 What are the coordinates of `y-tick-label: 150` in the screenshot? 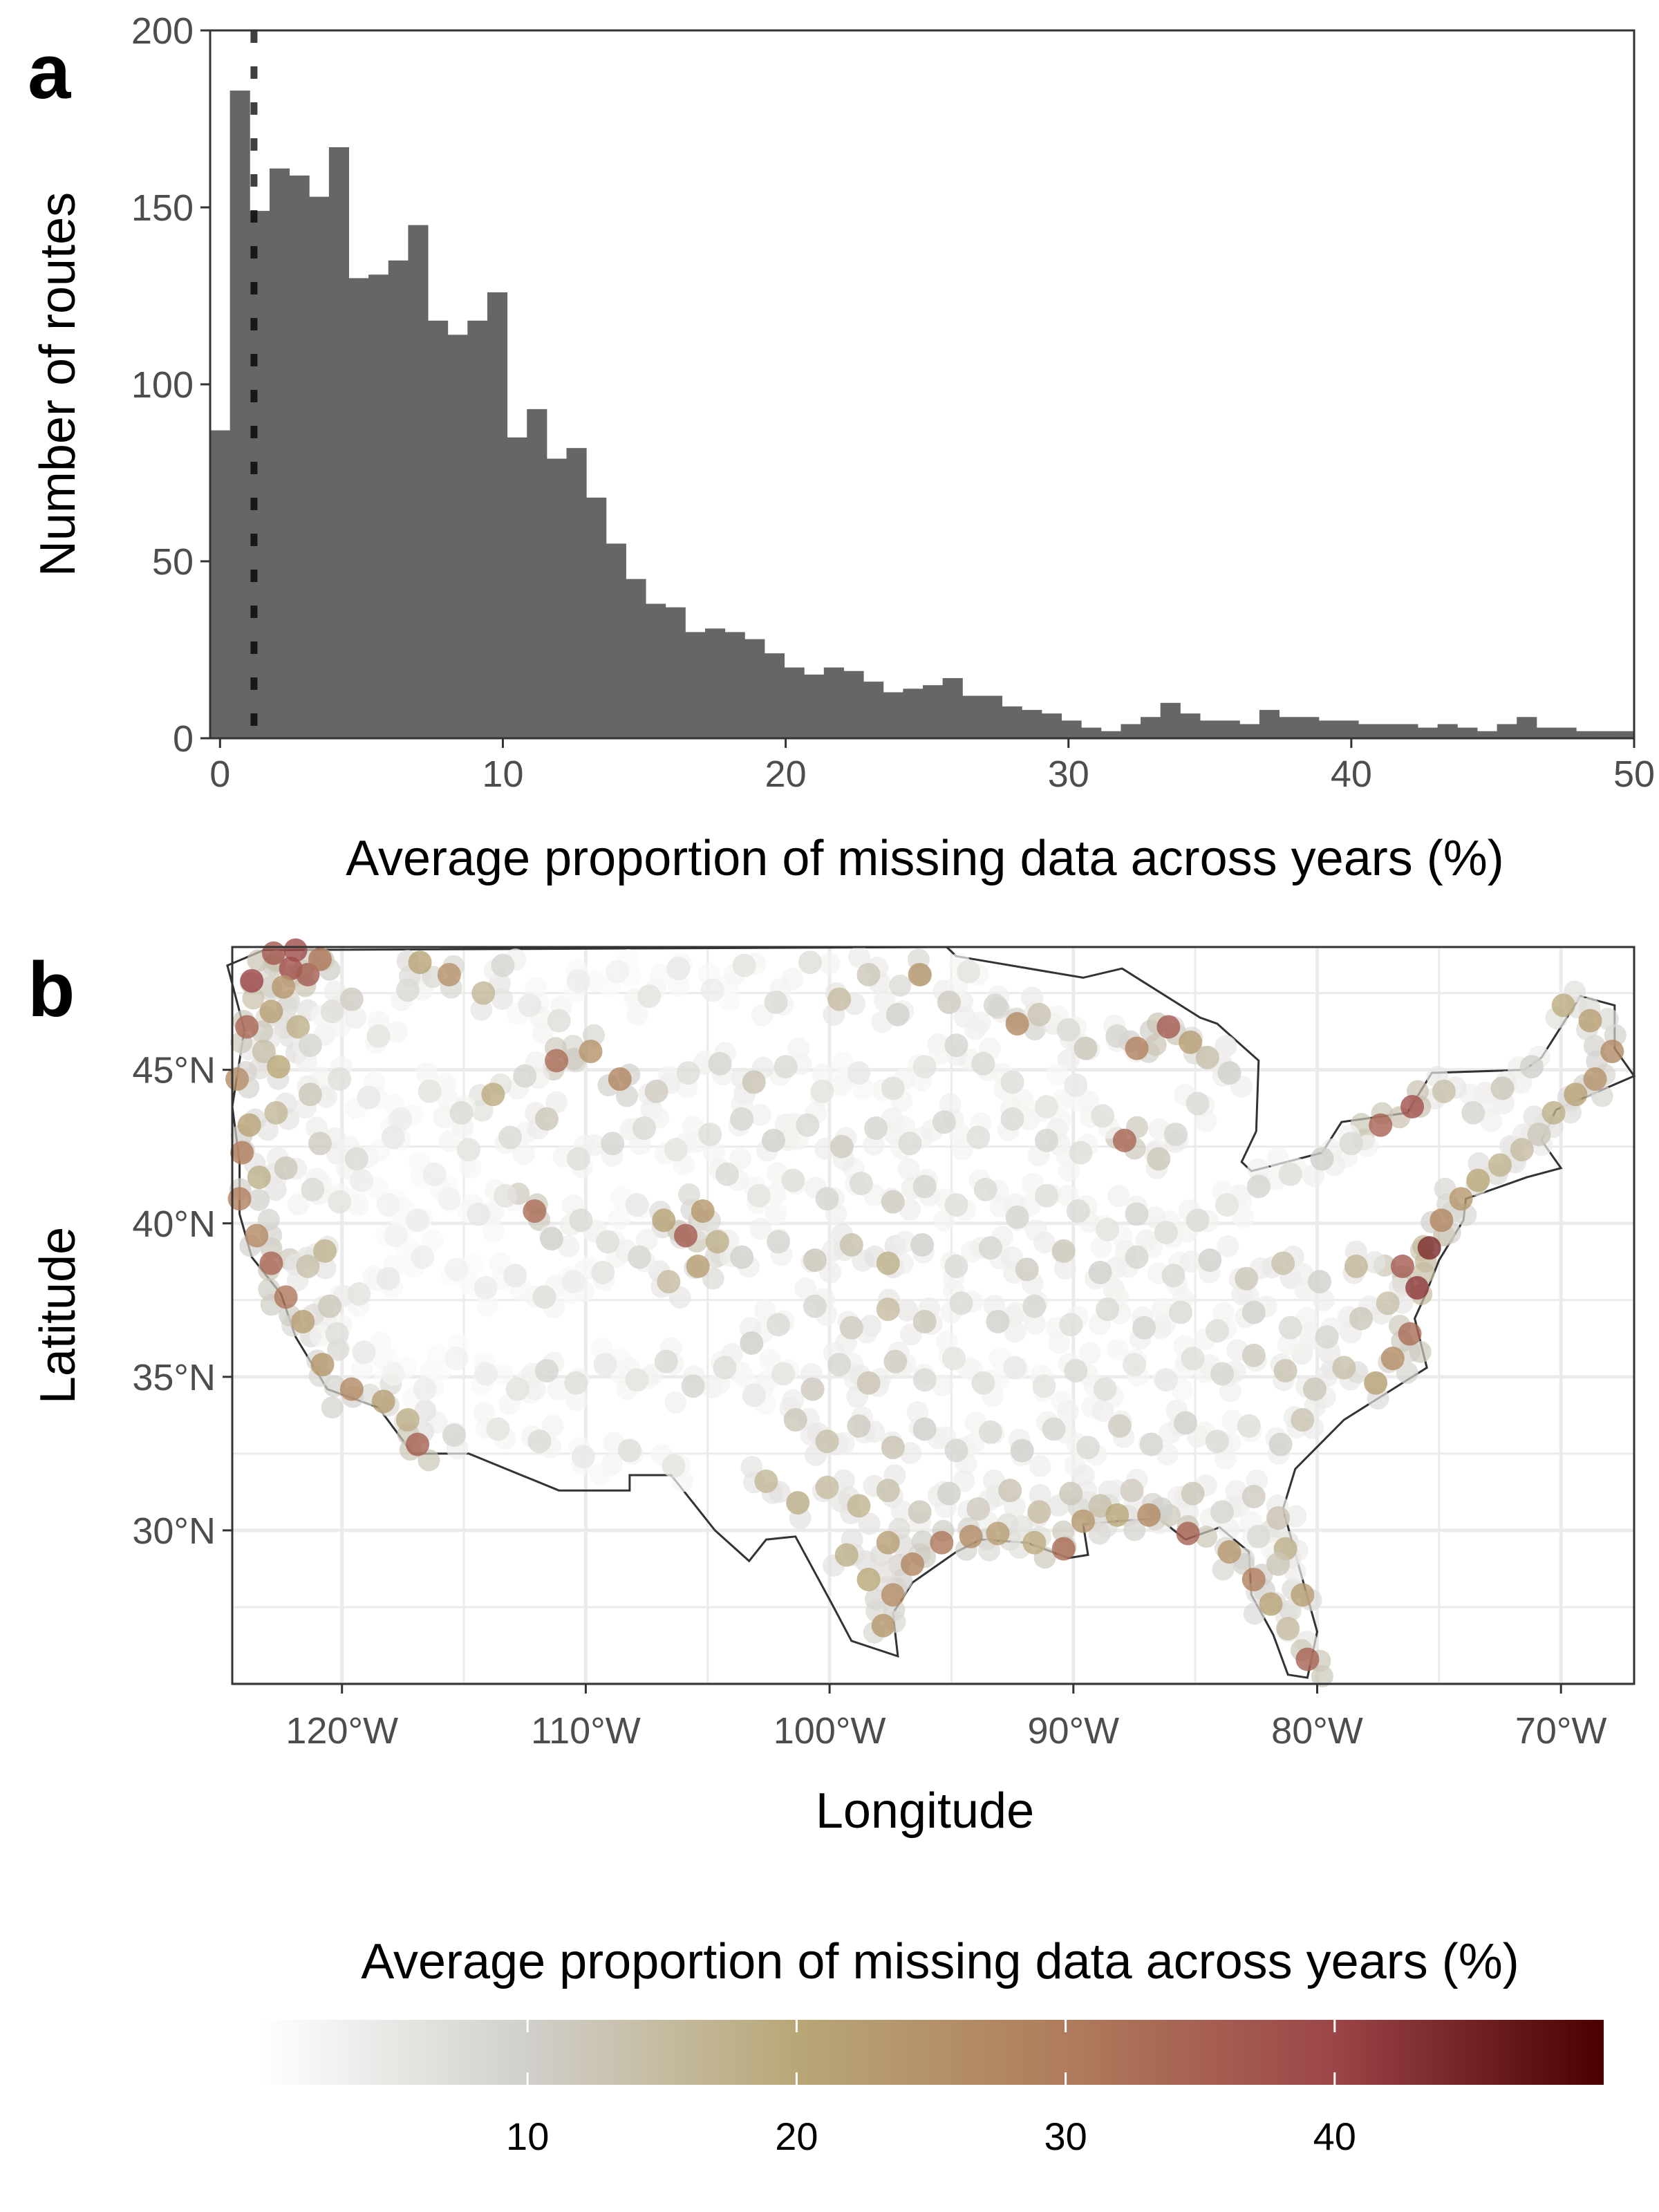 It's located at (162, 208).